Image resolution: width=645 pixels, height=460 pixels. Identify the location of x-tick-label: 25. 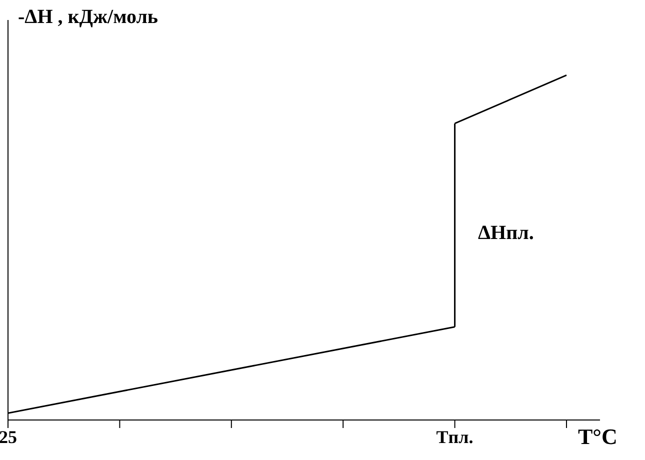
(8, 436).